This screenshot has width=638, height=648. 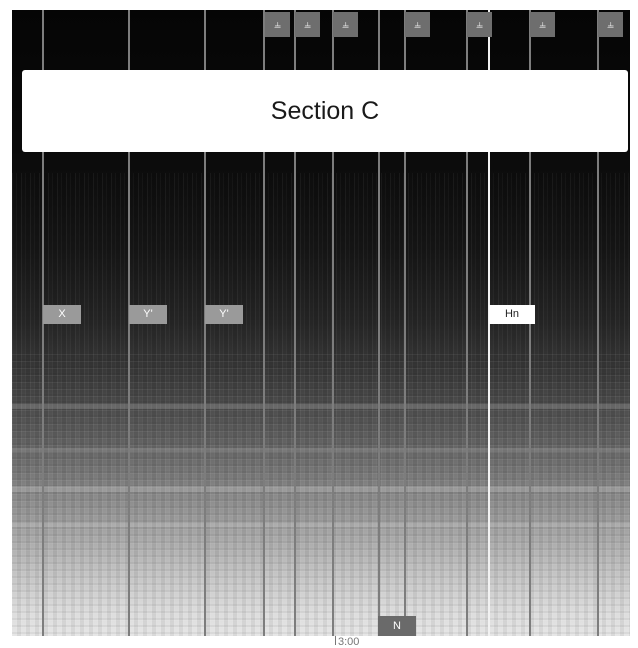 I want to click on time-label: 3:00, so click(x=349, y=642).